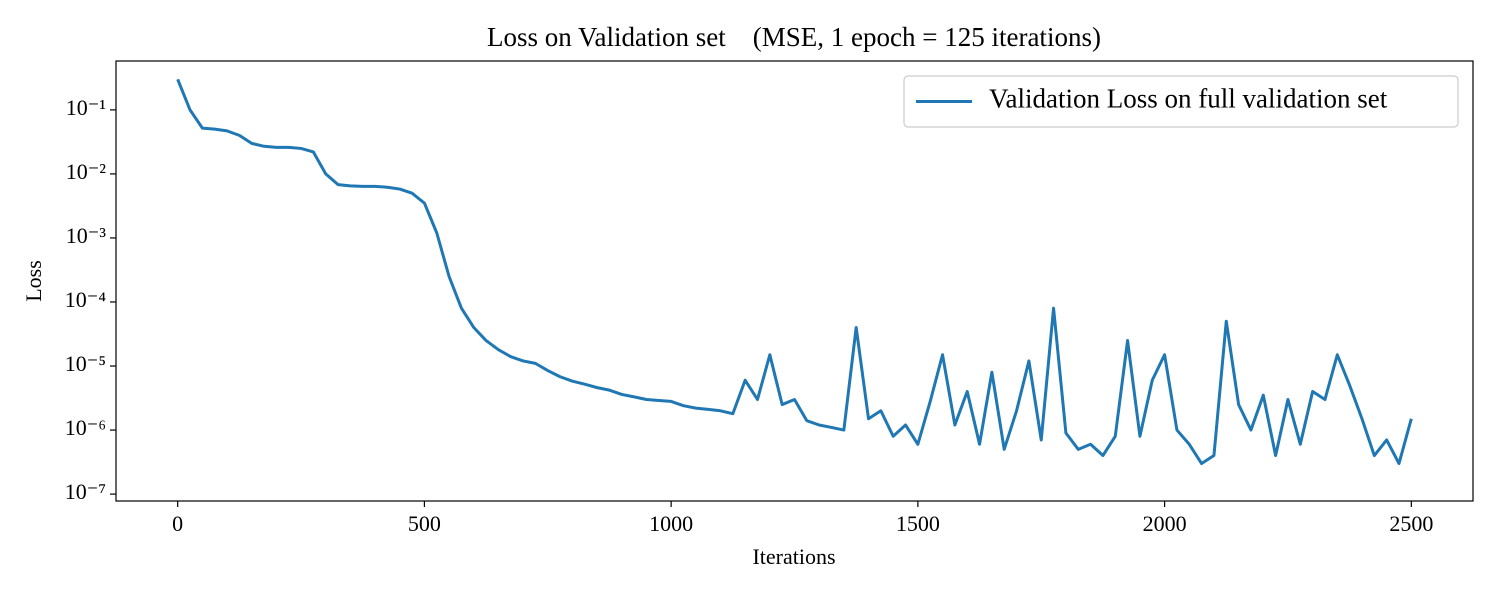 This screenshot has width=1500, height=600. What do you see at coordinates (1411, 523) in the screenshot?
I see `x-tick-label: 2500` at bounding box center [1411, 523].